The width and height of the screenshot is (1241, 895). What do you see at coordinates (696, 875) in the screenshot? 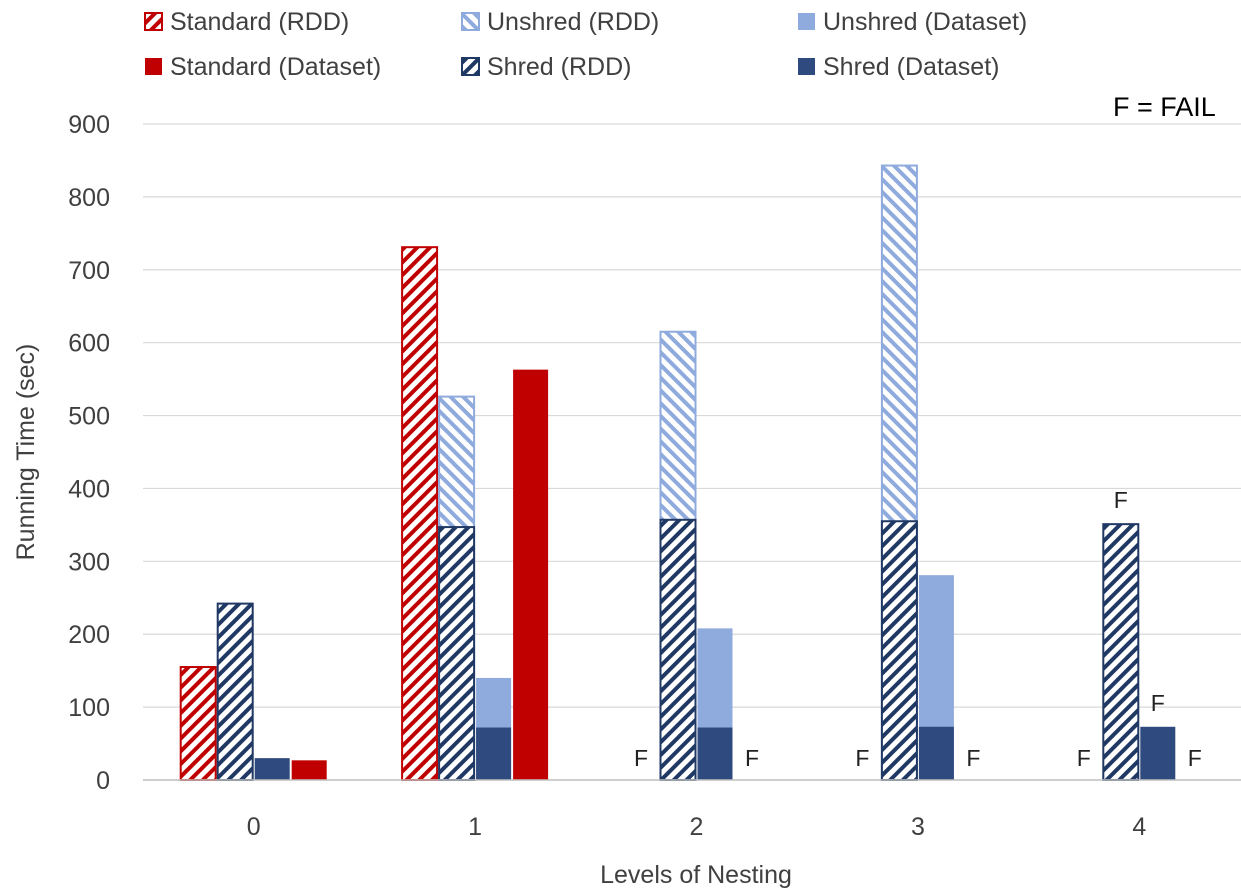
I see `x-axis-title: Levels of Nesting` at bounding box center [696, 875].